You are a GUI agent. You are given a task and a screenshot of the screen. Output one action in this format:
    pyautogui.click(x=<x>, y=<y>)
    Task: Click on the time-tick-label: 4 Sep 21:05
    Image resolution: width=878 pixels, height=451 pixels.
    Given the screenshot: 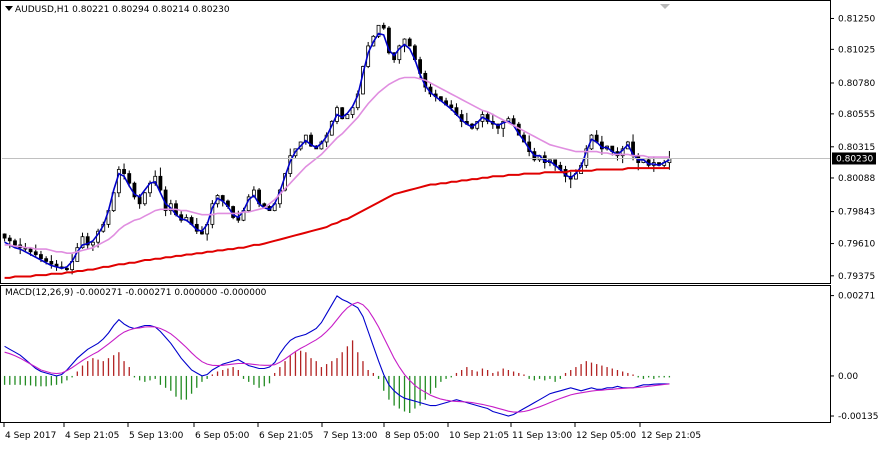 What is the action you would take?
    pyautogui.click(x=92, y=436)
    